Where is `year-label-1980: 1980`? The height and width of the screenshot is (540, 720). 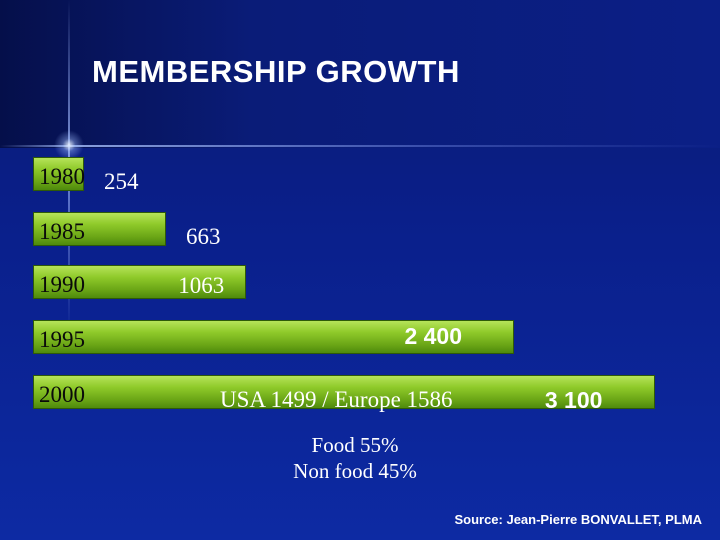
year-label-1980: 1980 is located at coordinates (62, 176).